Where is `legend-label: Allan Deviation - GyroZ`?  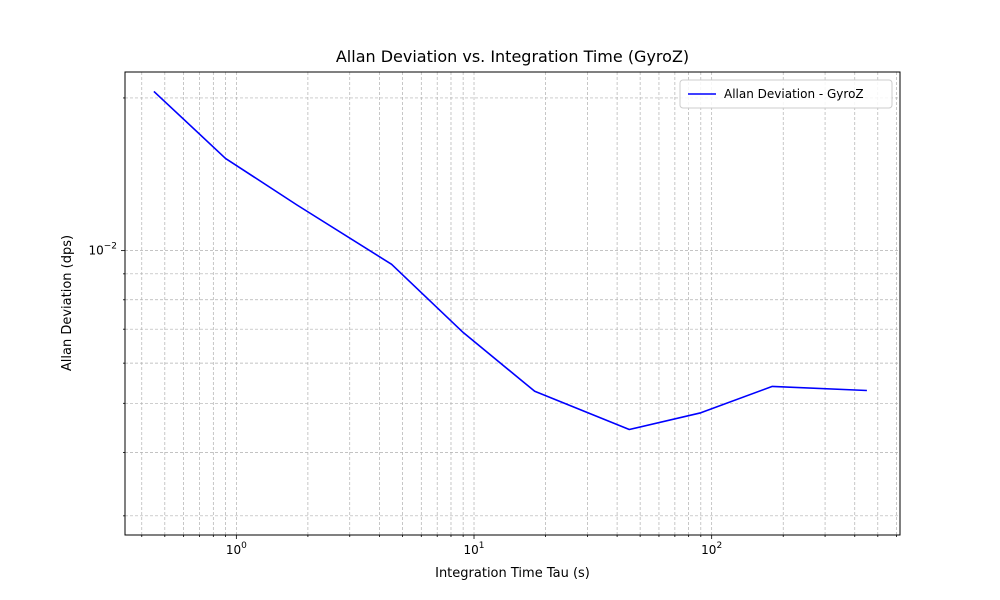 legend-label: Allan Deviation - GyroZ is located at coordinates (794, 94).